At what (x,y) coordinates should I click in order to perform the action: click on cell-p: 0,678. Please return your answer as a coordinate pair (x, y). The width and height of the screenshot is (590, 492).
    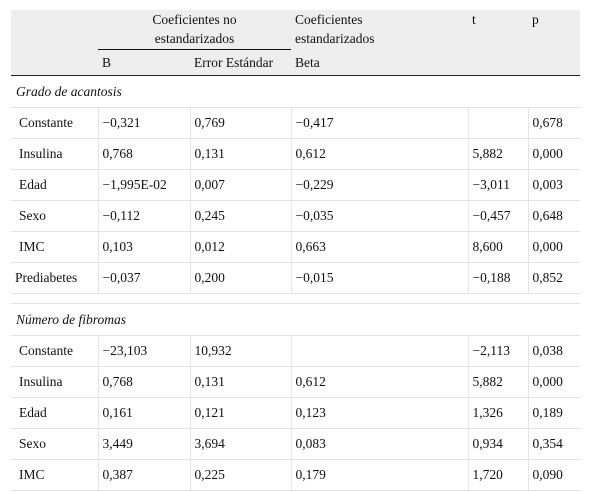
    Looking at the image, I should click on (554, 123).